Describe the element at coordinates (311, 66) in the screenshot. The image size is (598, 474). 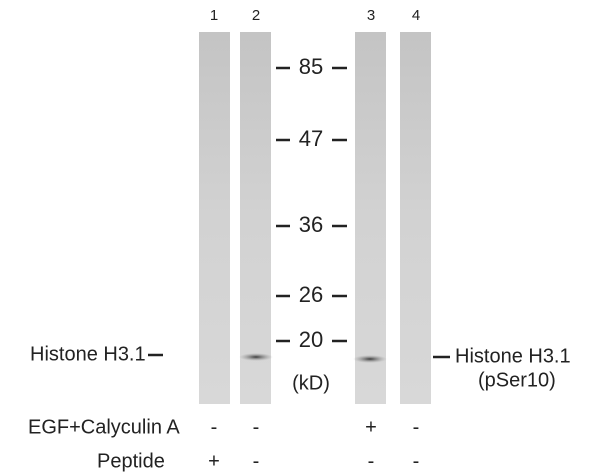
I see `marker-label: 85` at that location.